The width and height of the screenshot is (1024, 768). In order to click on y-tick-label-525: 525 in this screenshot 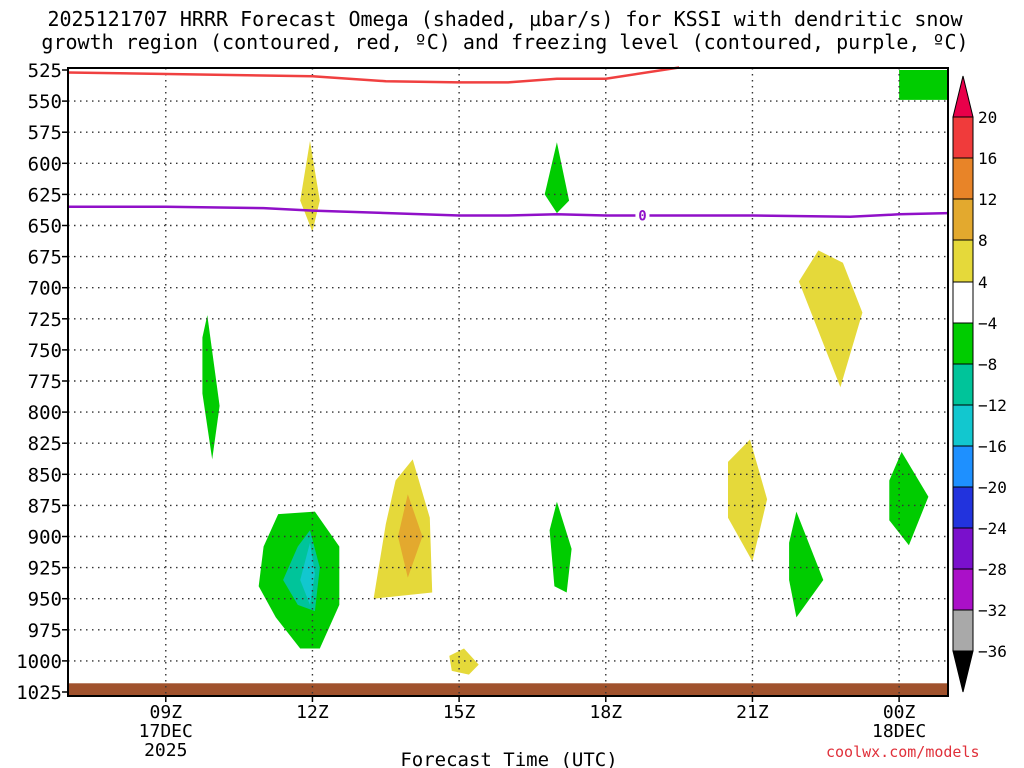, I will do `click(45, 71)`.